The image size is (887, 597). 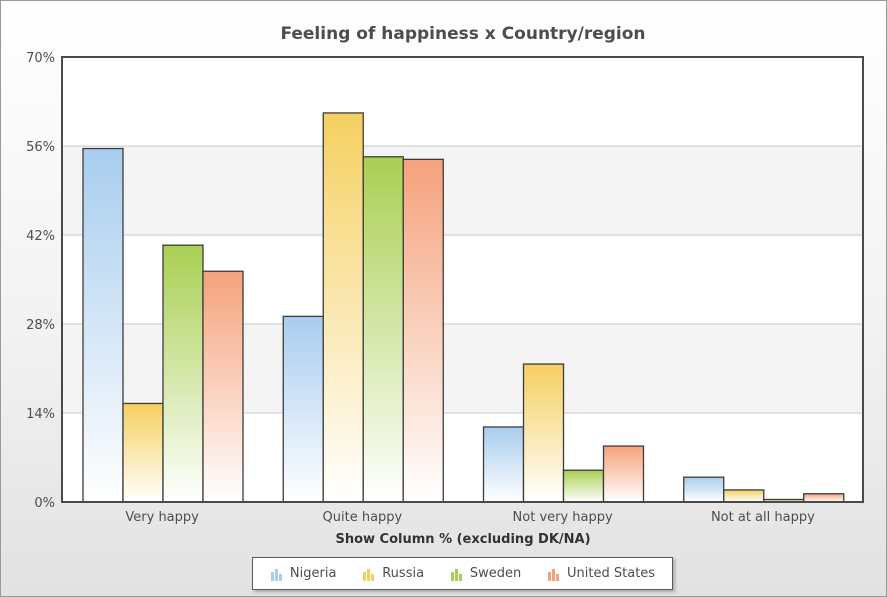 What do you see at coordinates (40, 58) in the screenshot?
I see `y-tick-label: 70%` at bounding box center [40, 58].